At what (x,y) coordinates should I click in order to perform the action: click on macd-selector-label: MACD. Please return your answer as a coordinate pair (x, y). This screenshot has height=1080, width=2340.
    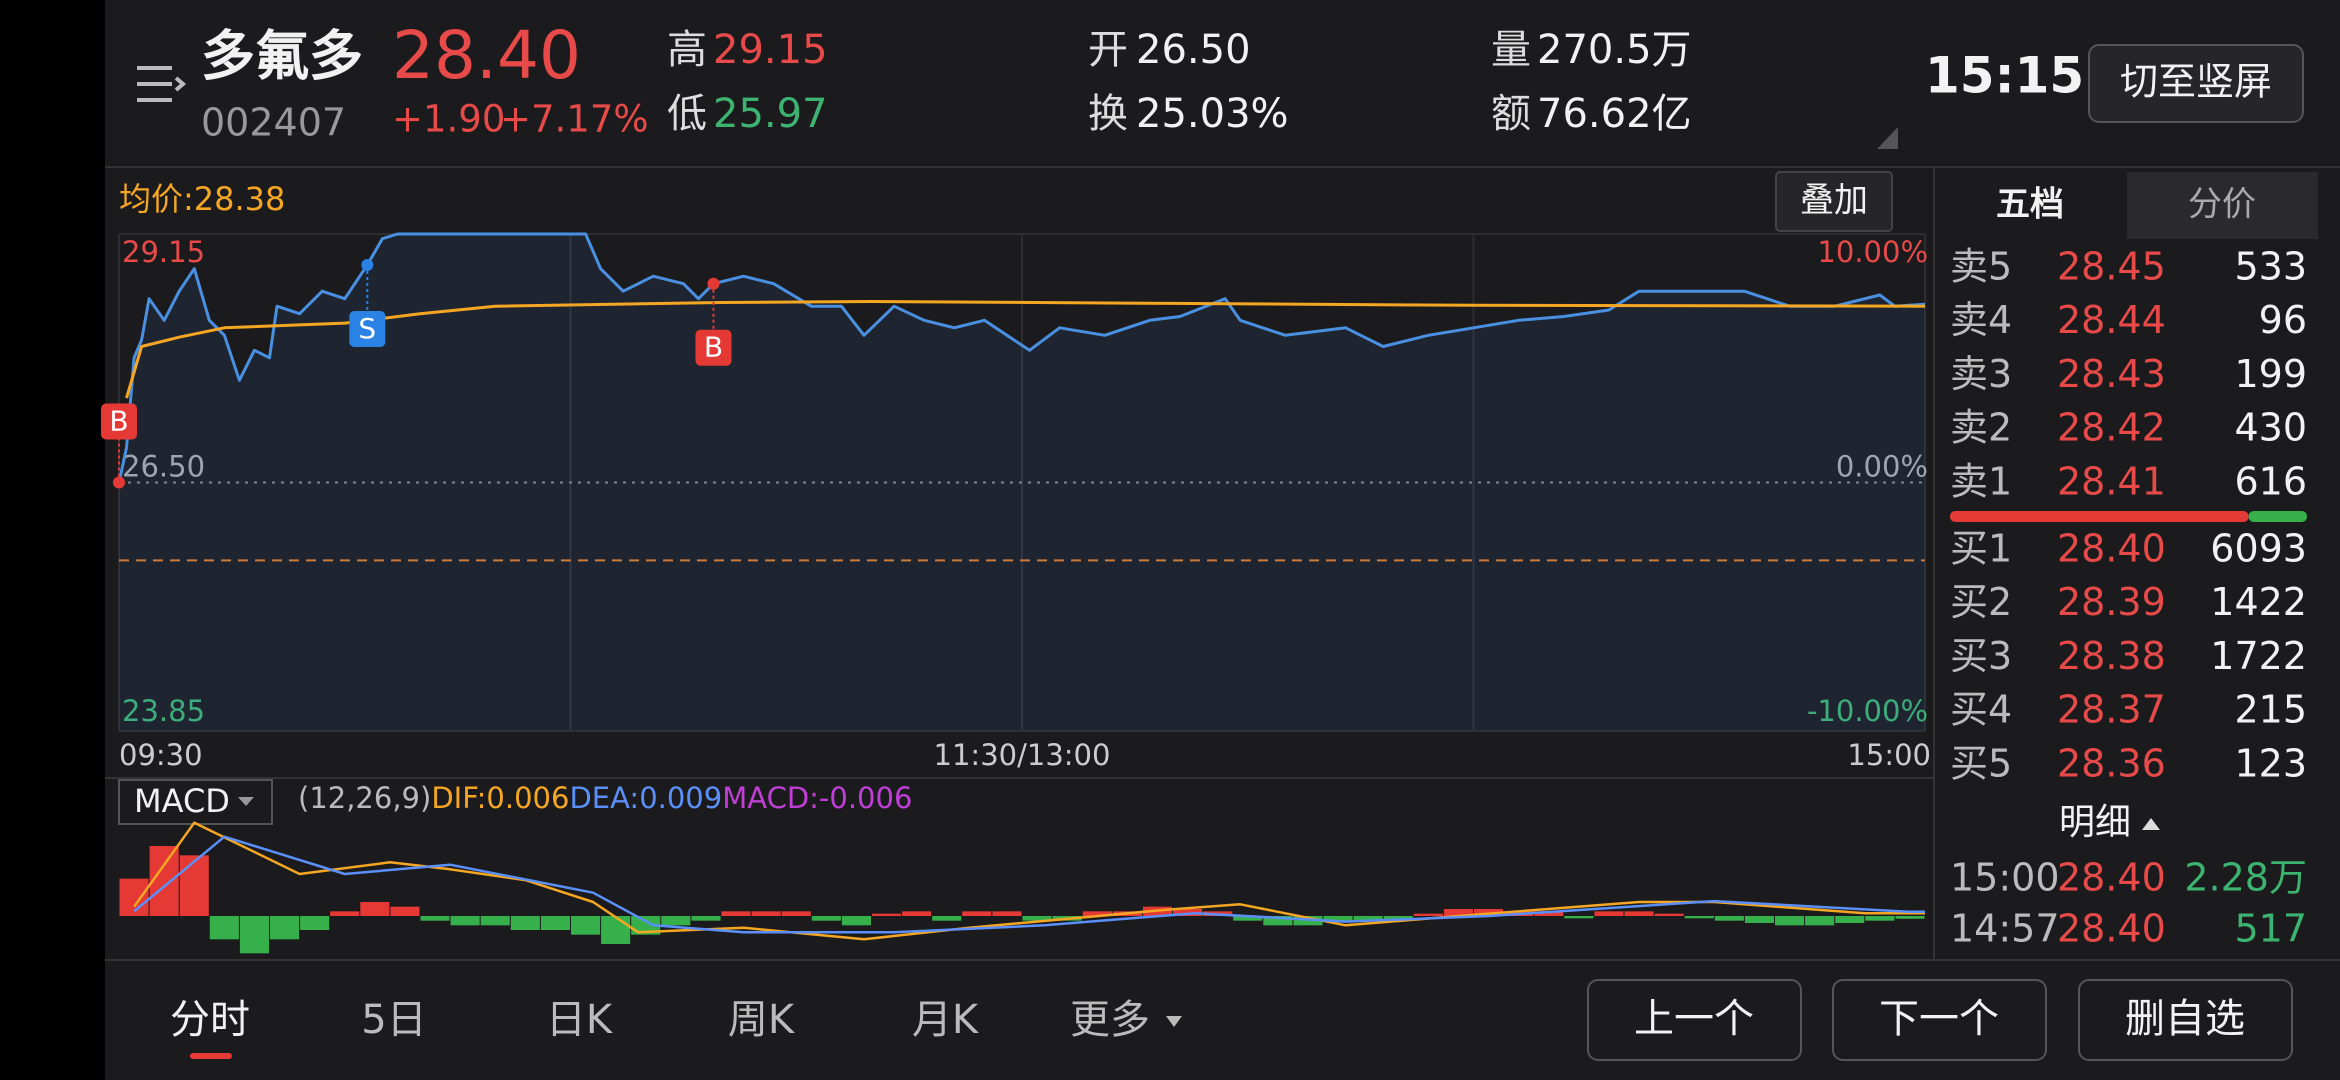
    Looking at the image, I should click on (182, 801).